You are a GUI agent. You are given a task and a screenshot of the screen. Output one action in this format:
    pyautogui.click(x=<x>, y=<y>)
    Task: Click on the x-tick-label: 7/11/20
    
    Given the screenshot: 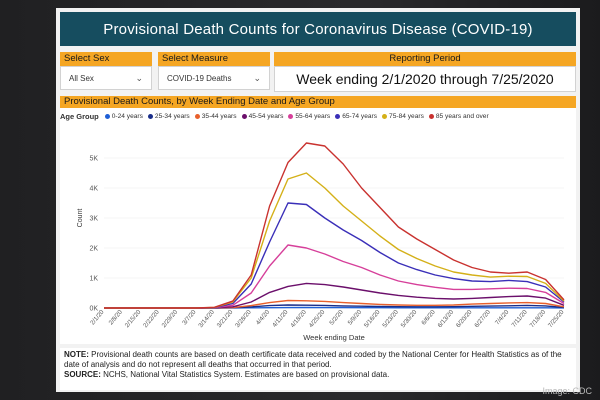 What is the action you would take?
    pyautogui.click(x=519, y=318)
    